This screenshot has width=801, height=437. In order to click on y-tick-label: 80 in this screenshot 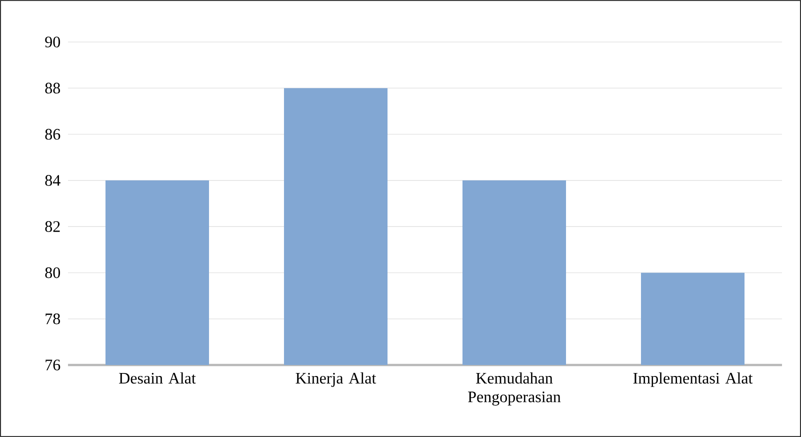, I will do `click(52, 272)`.